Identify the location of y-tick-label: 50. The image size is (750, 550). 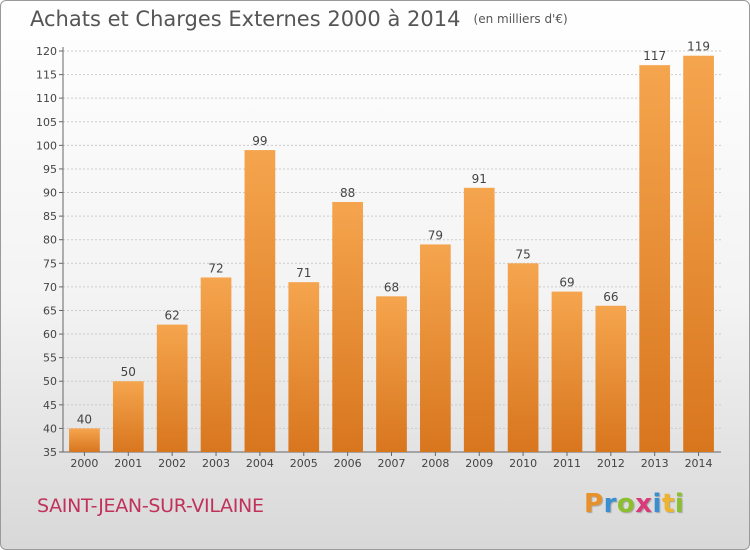
(50, 381).